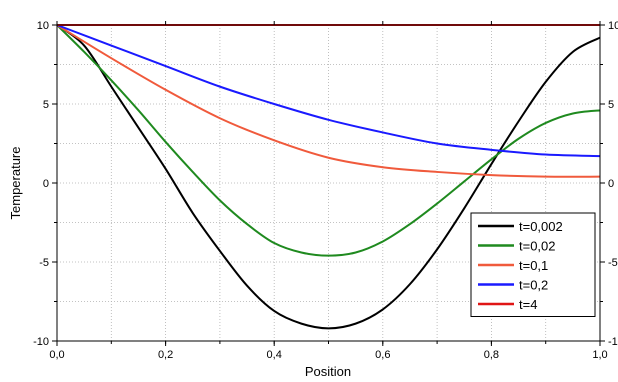 This screenshot has height=382, width=618. I want to click on legend-label: t=0,002, so click(541, 226).